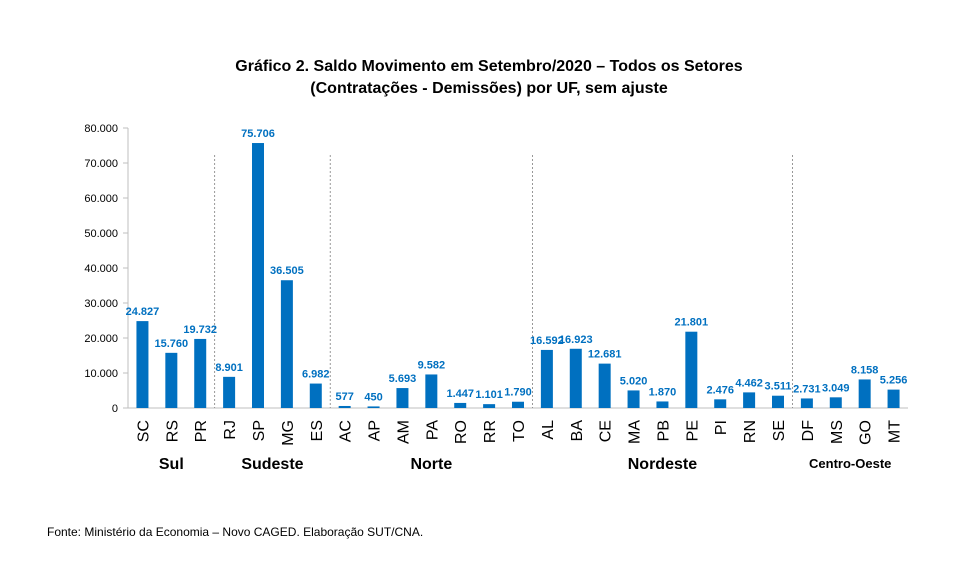 Image resolution: width=978 pixels, height=568 pixels. Describe the element at coordinates (721, 427) in the screenshot. I see `x-tick-label: PI` at that location.